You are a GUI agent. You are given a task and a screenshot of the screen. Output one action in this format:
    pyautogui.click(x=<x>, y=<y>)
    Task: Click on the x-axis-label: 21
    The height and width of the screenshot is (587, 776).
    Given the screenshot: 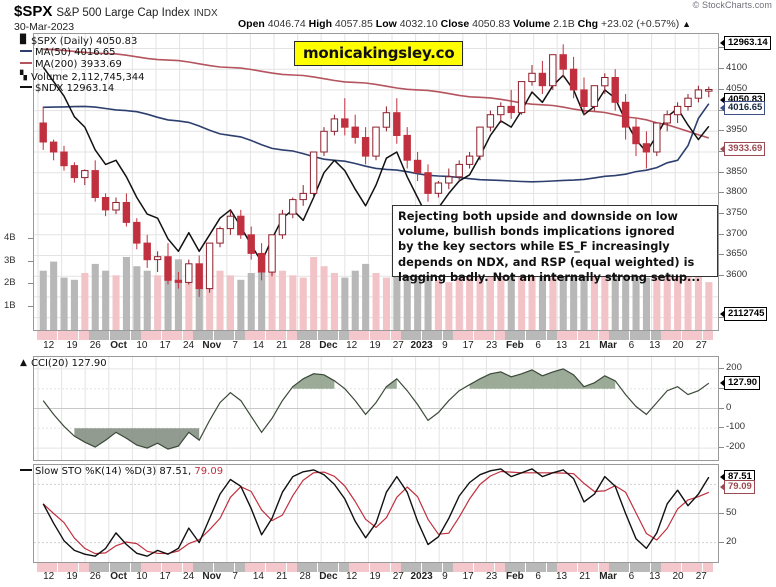 What is the action you would take?
    pyautogui.click(x=585, y=576)
    